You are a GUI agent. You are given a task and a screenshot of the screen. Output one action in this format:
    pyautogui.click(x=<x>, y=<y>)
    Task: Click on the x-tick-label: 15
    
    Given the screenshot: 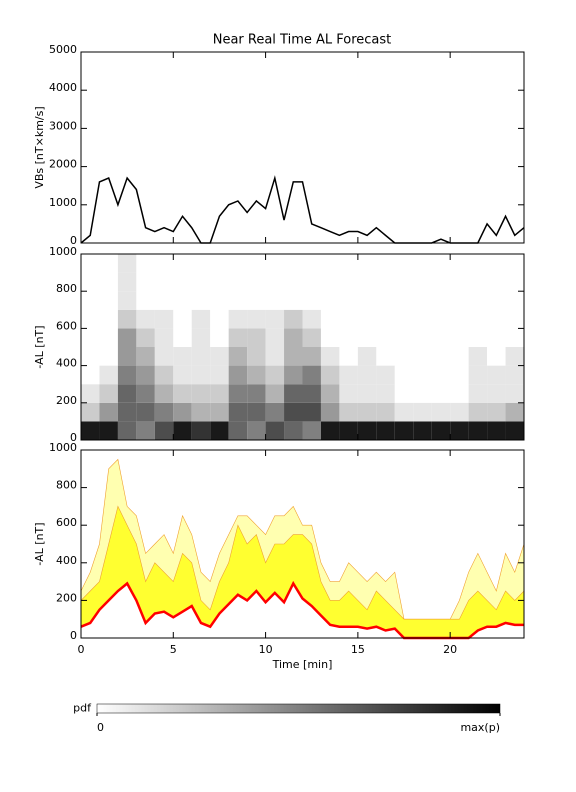 What is the action you would take?
    pyautogui.click(x=358, y=649)
    